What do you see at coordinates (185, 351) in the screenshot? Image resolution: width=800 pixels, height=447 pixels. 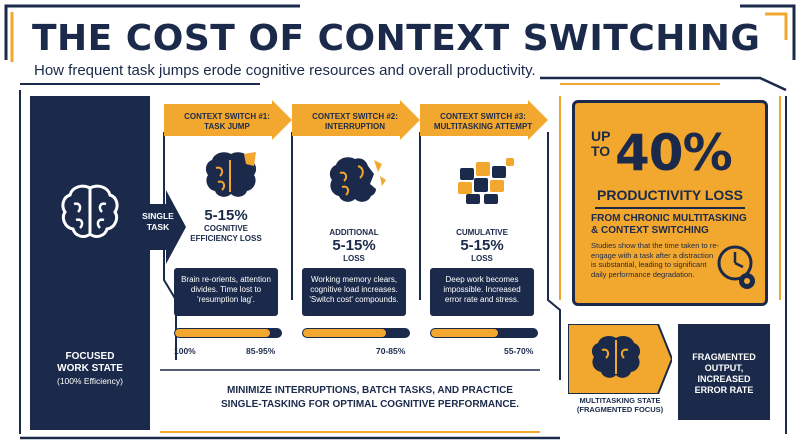 I see `bar-start-label-1: 100%` at bounding box center [185, 351].